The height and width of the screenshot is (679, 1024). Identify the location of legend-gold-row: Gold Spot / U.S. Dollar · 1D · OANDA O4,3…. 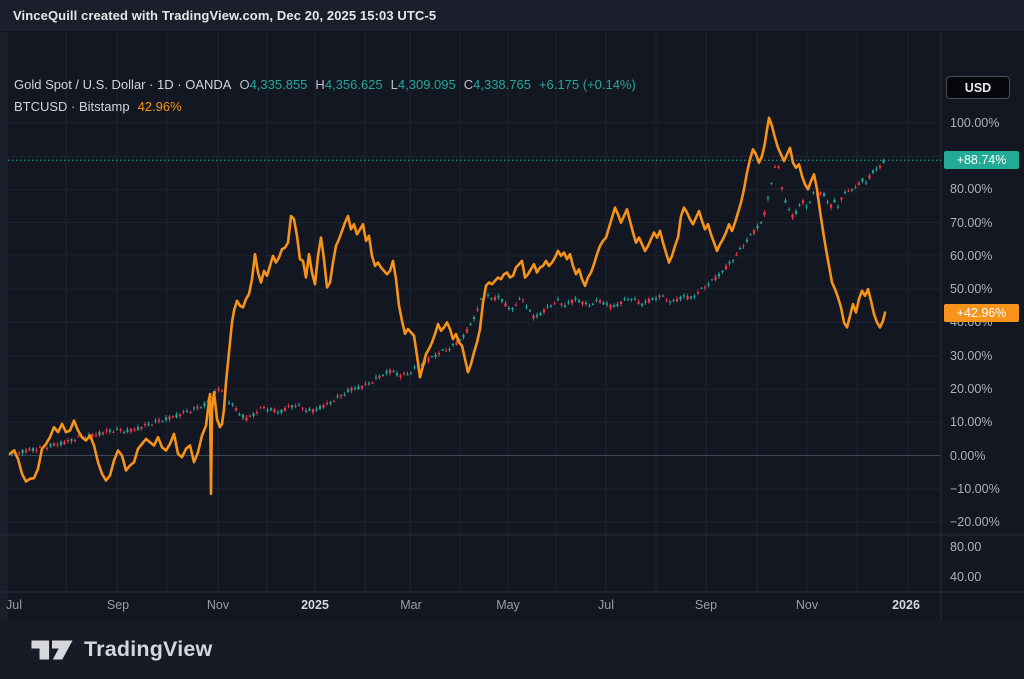
(325, 85).